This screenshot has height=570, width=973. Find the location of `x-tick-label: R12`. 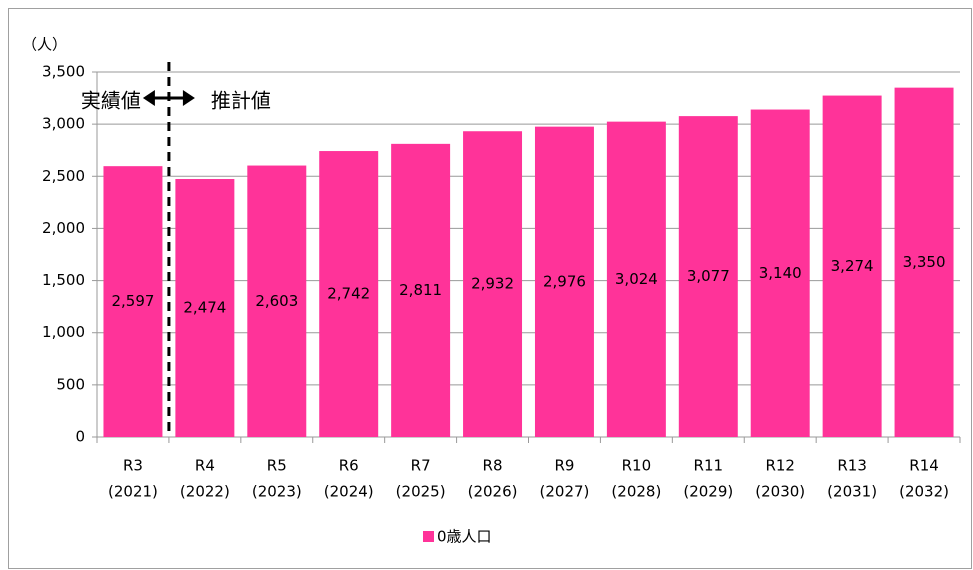

x-tick-label: R12 is located at coordinates (780, 466).